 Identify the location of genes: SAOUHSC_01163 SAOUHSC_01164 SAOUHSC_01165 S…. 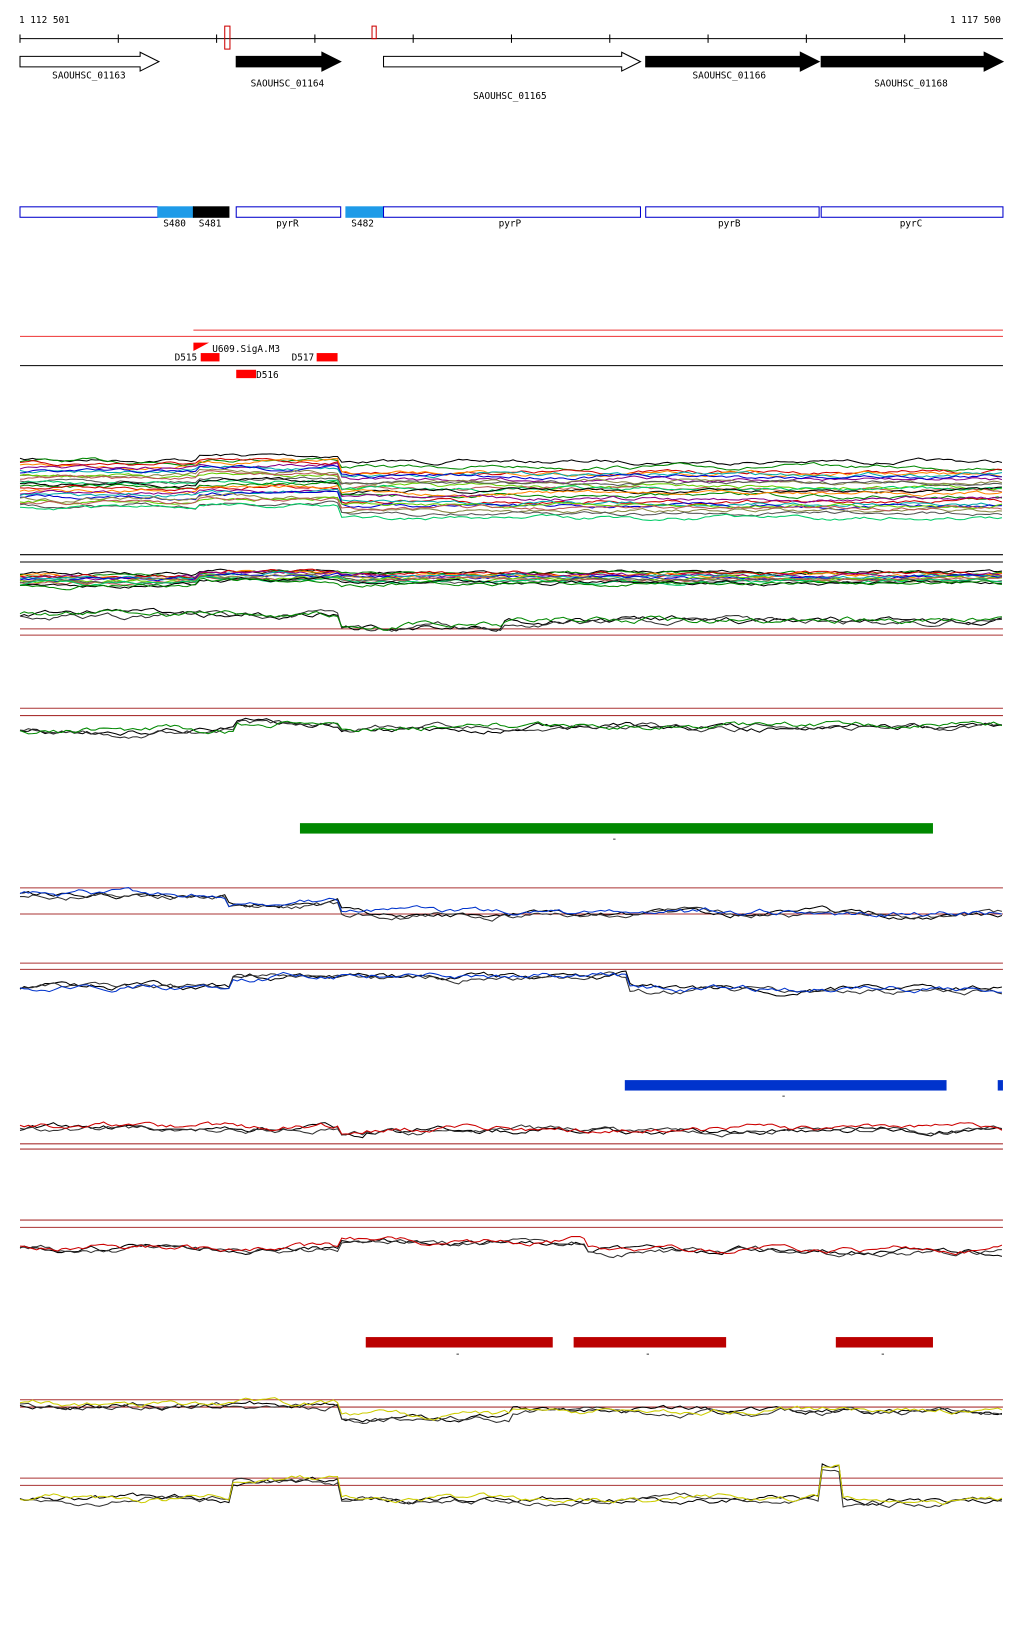
(512, 76).